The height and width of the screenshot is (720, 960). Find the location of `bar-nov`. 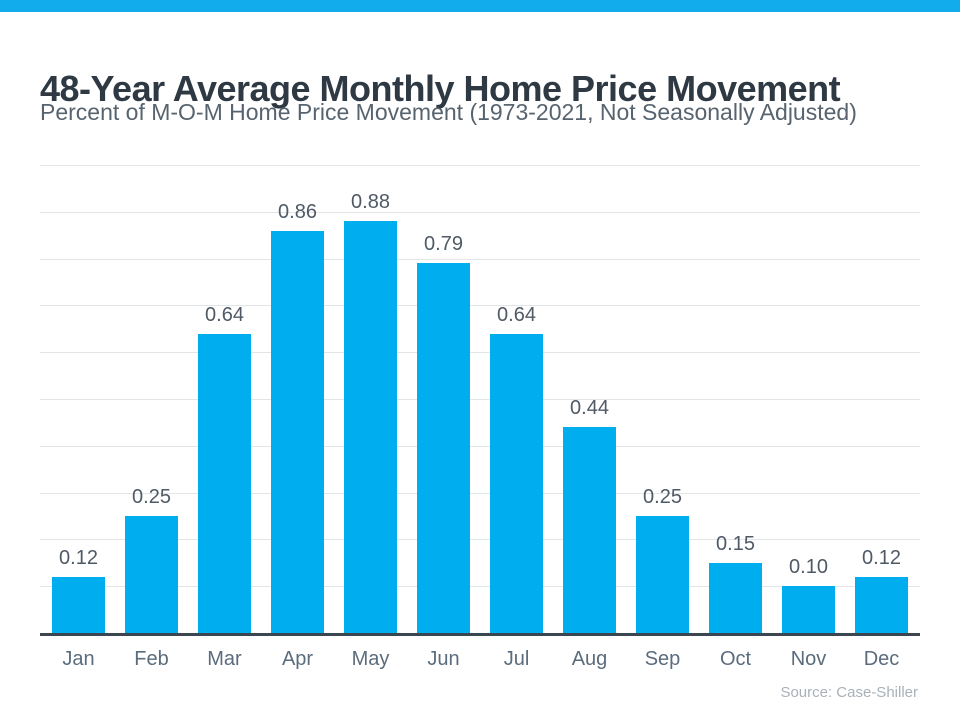

bar-nov is located at coordinates (808, 609).